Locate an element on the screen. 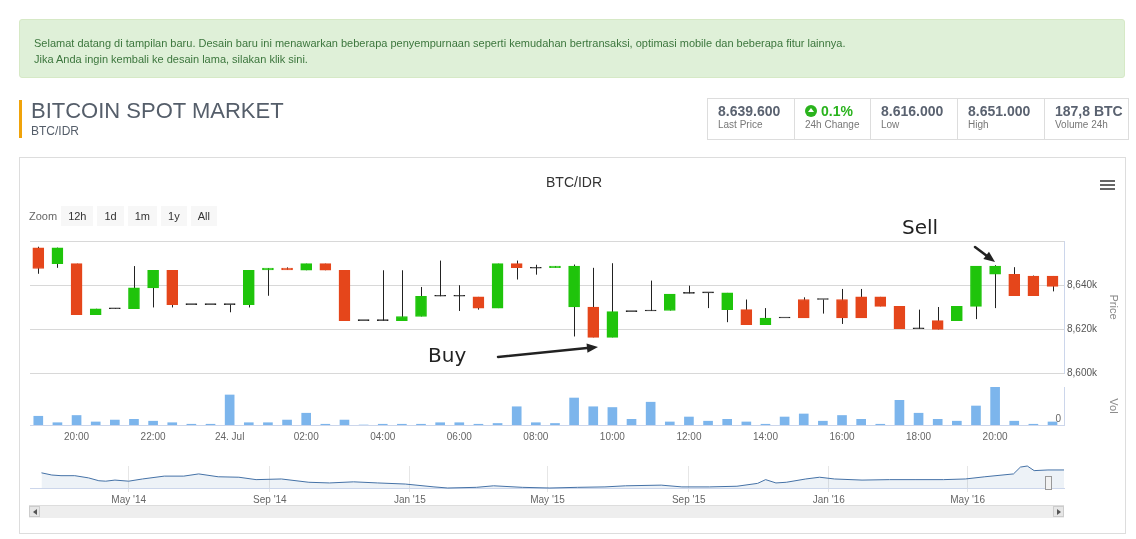 This screenshot has height=539, width=1136. x-tick-label: 18:00 is located at coordinates (919, 436).